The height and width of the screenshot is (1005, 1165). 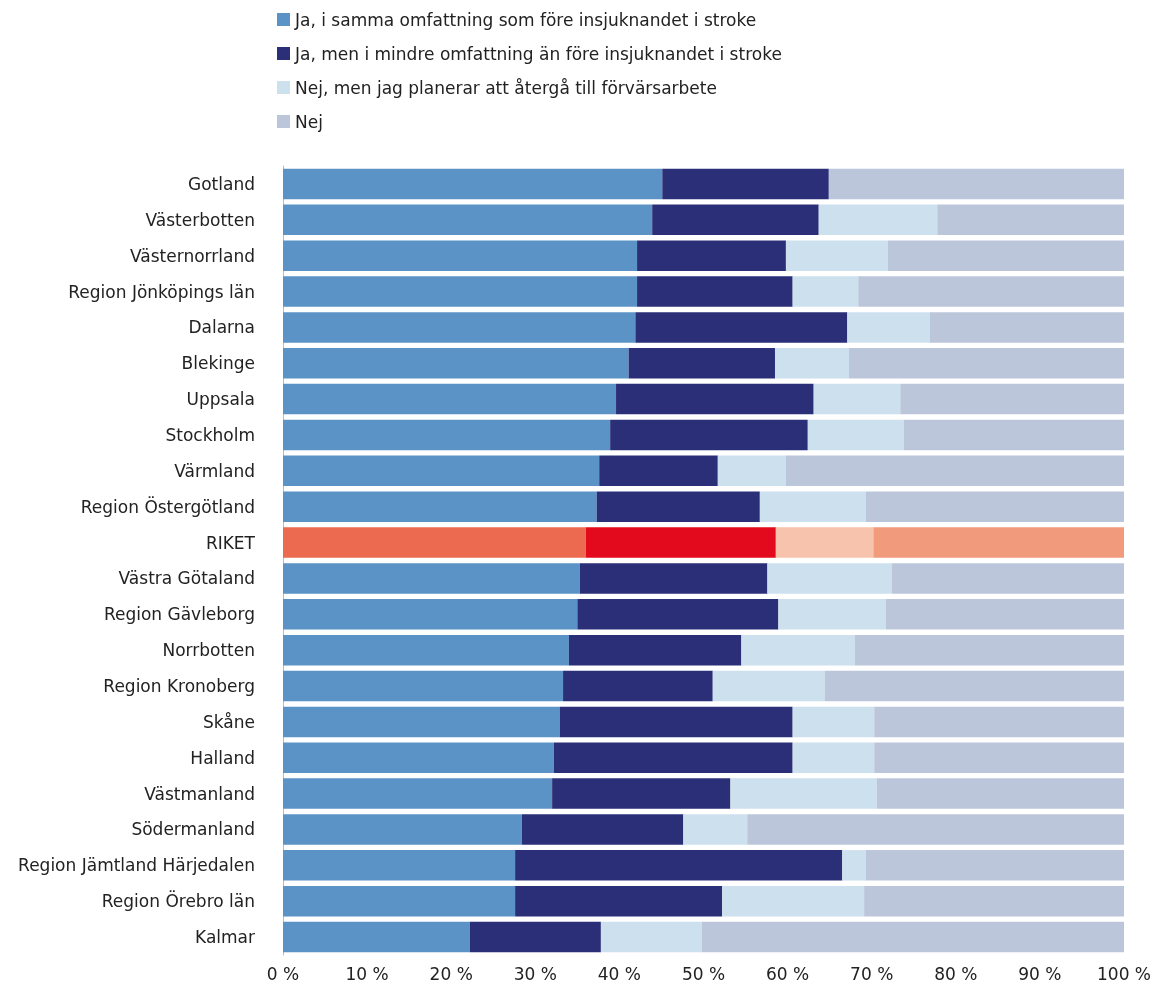 I want to click on y-tick-label: Västmanland, so click(x=199, y=793).